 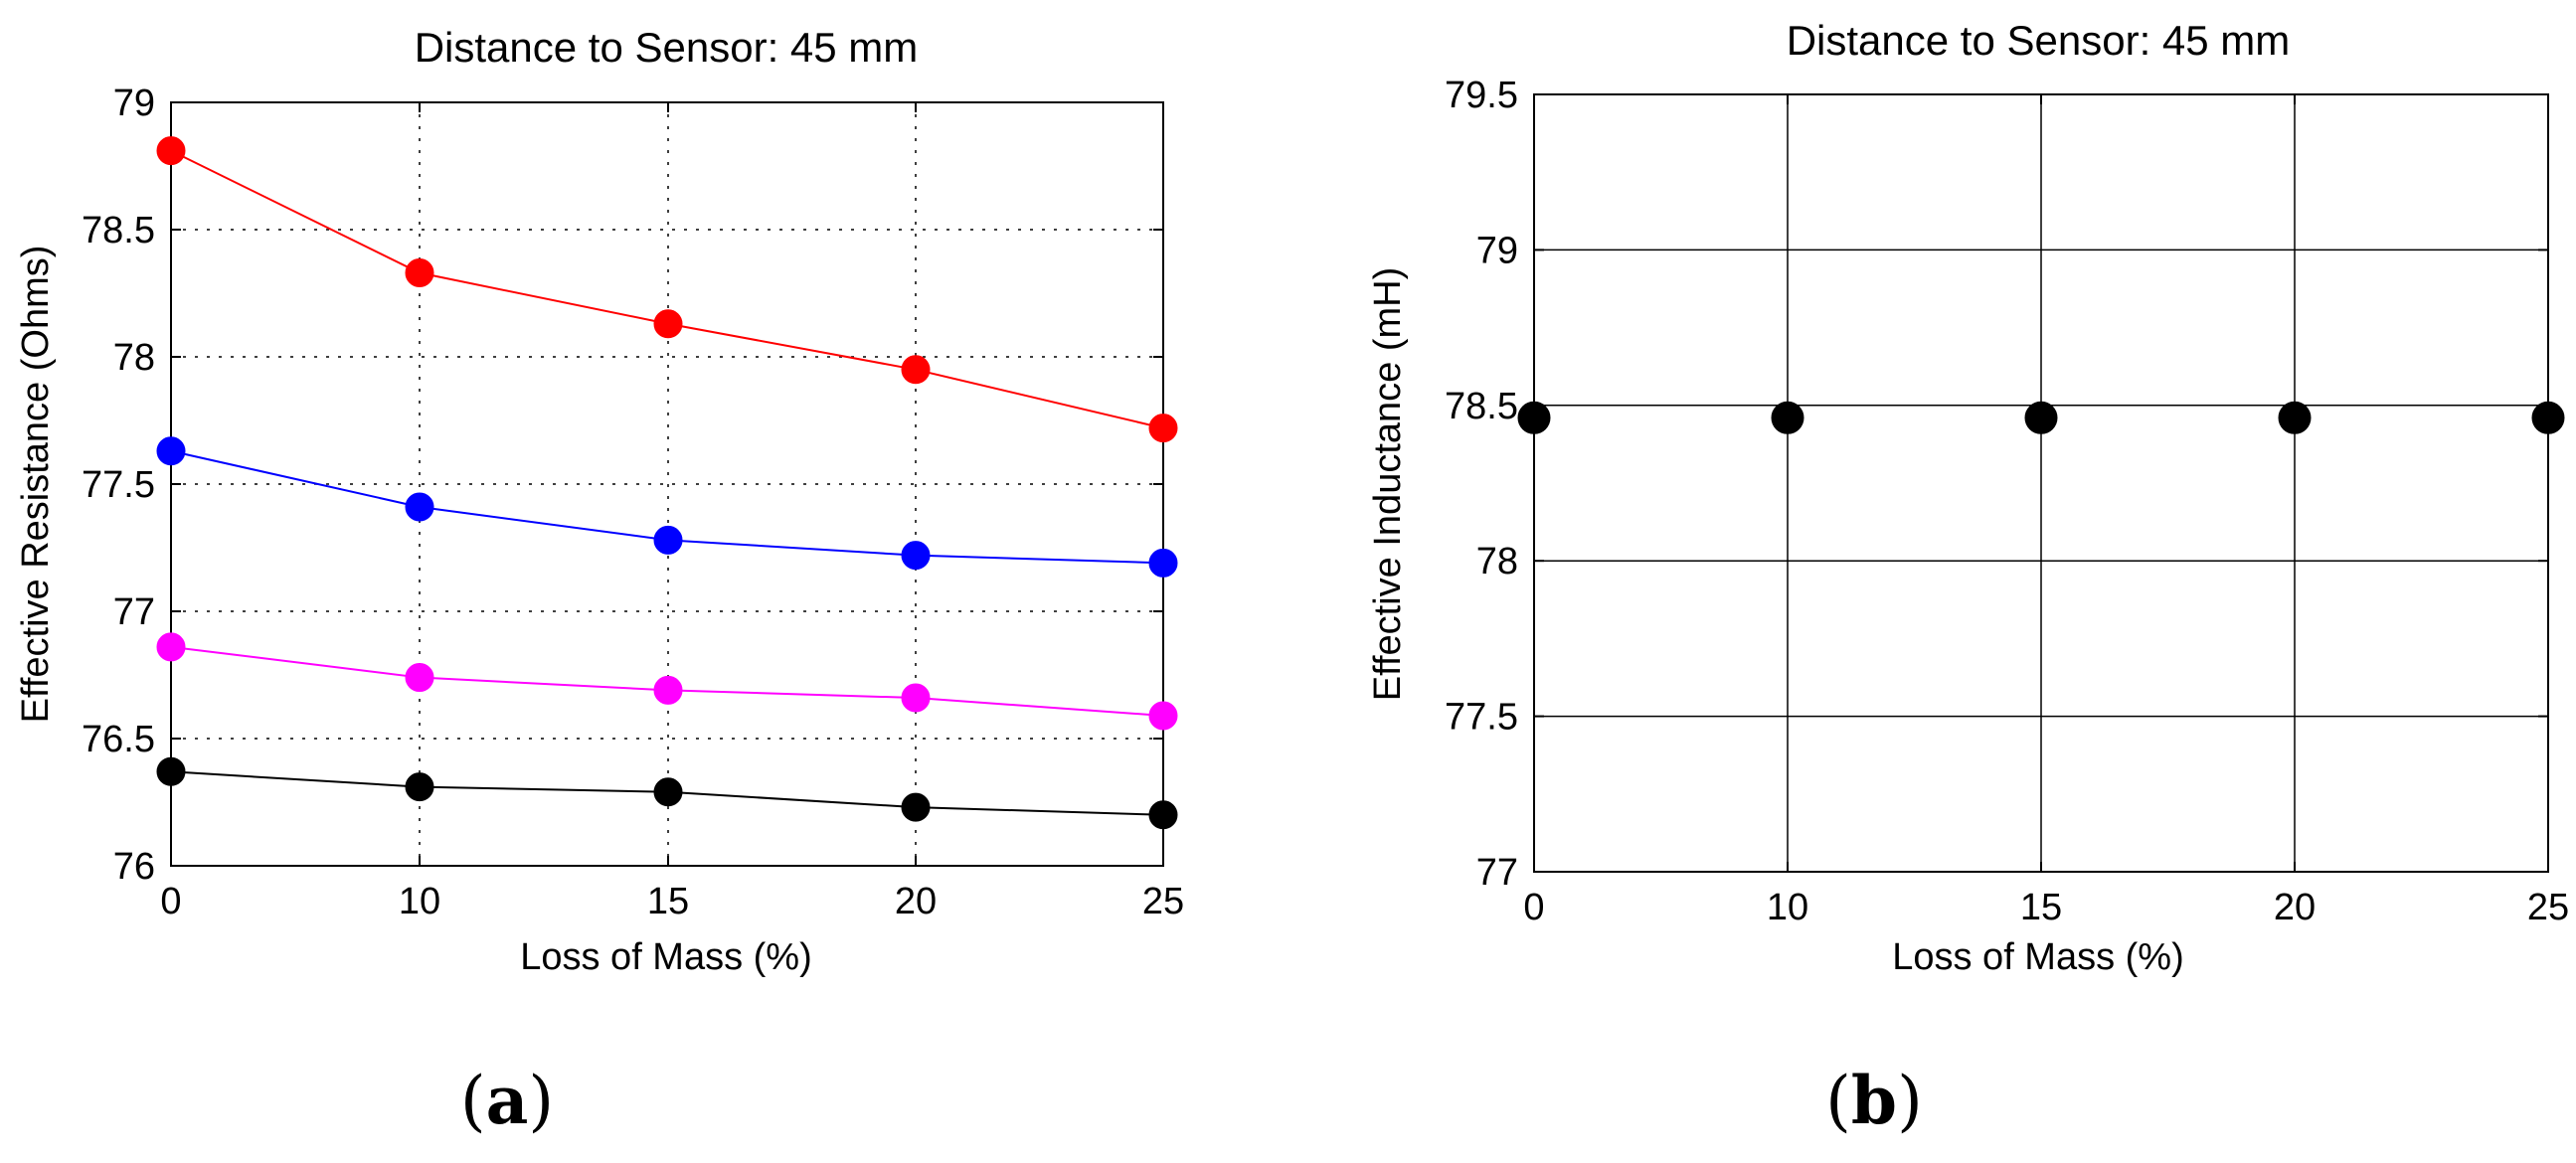 I want to click on panel-a-caption-close: ), so click(x=541, y=1101).